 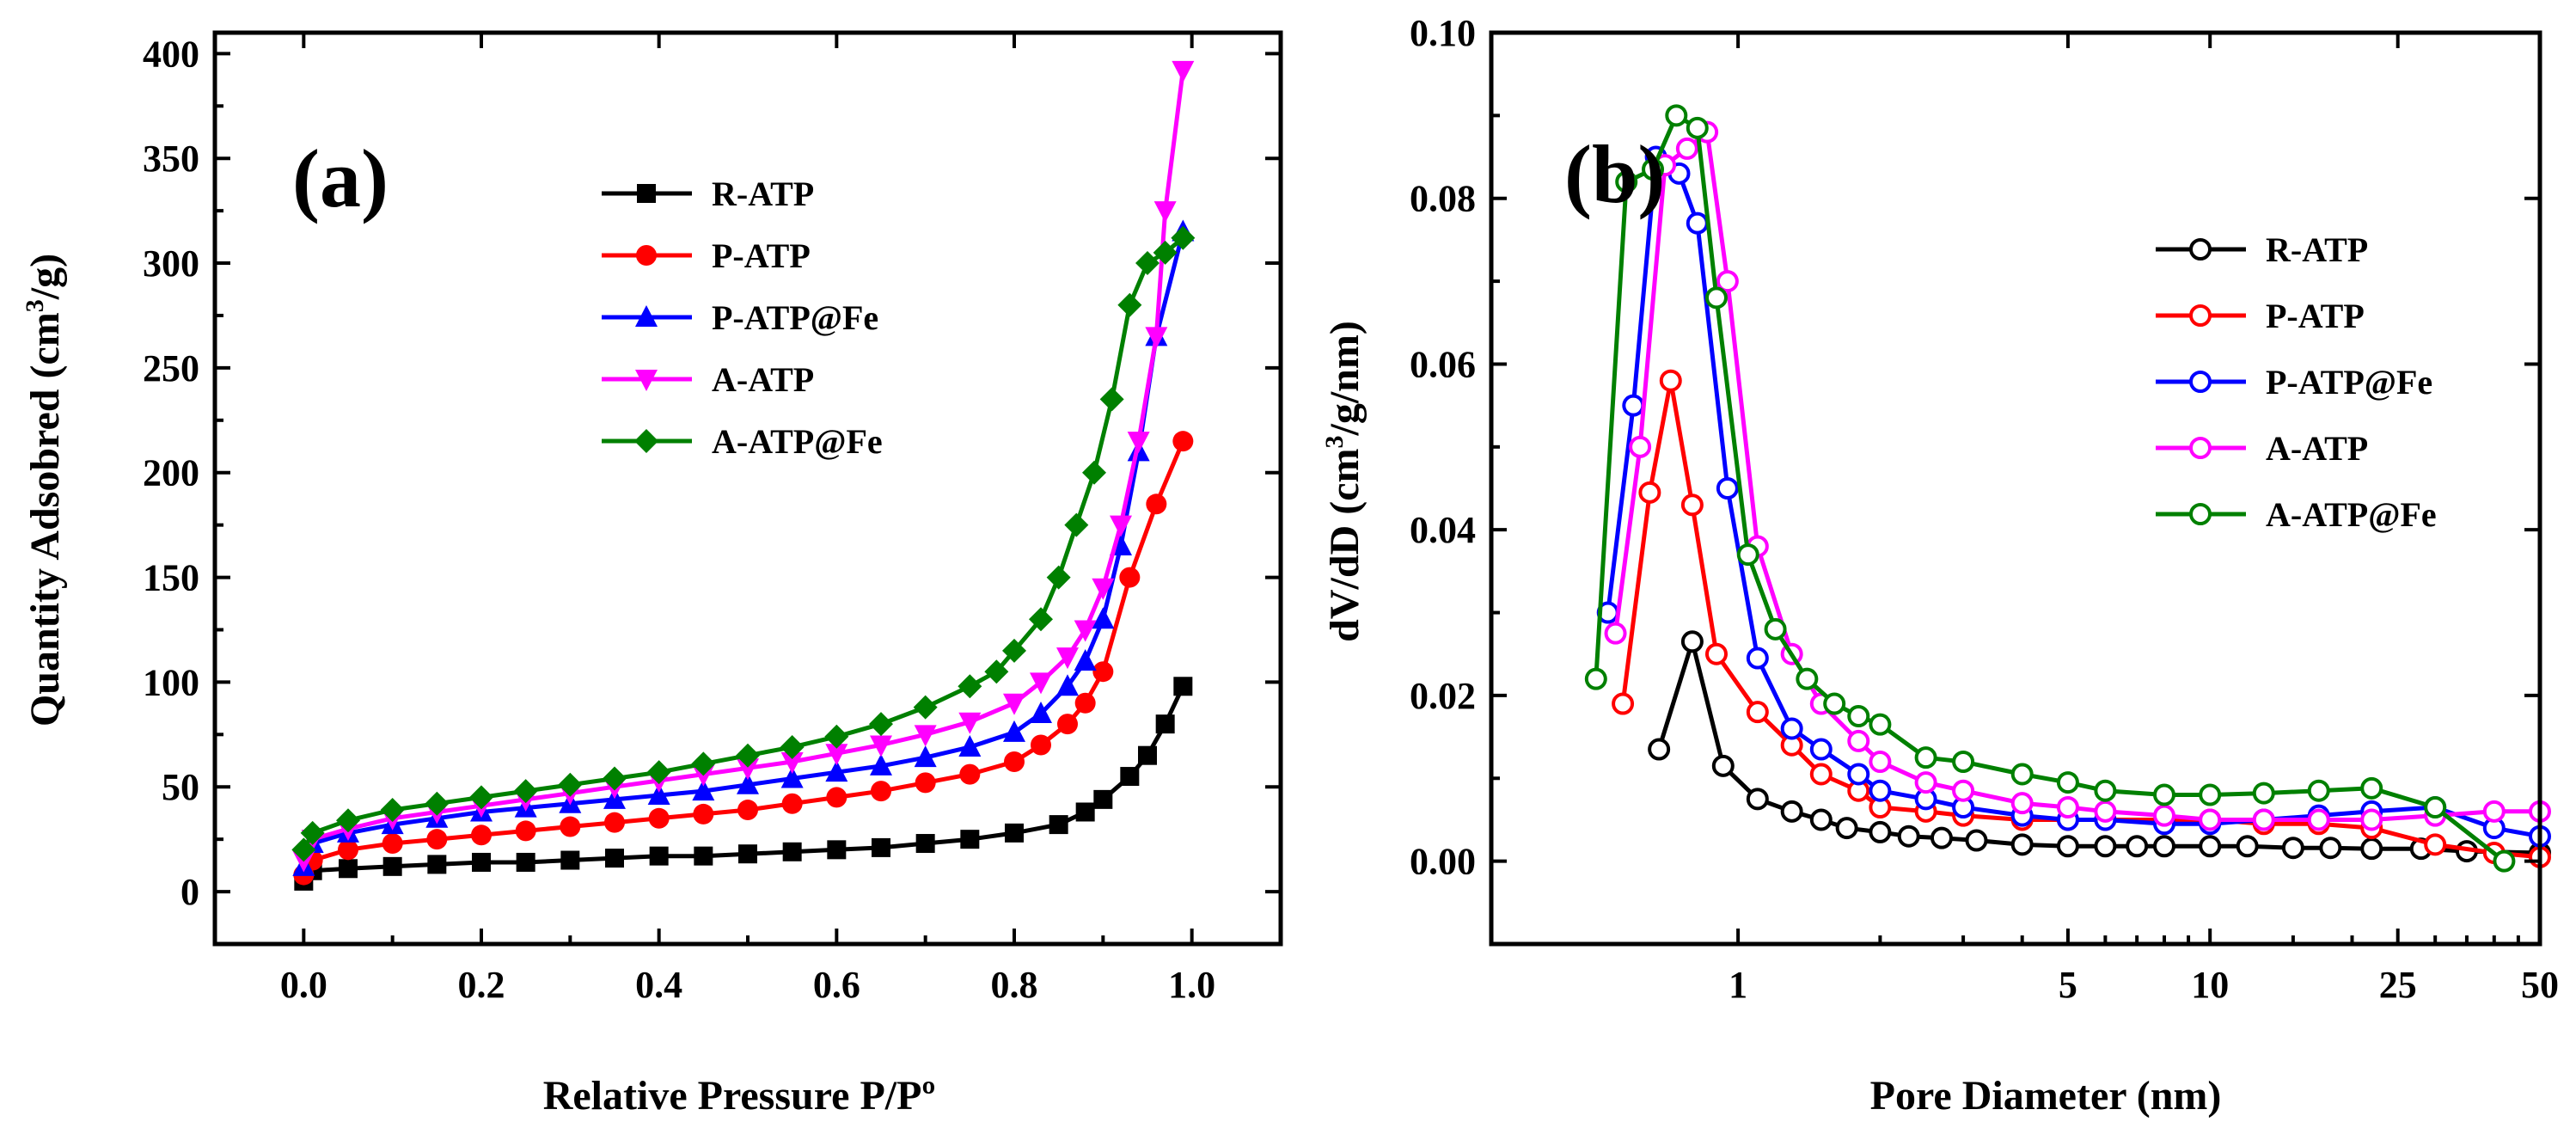 I want to click on legend-label: R-ATP, so click(x=2317, y=249).